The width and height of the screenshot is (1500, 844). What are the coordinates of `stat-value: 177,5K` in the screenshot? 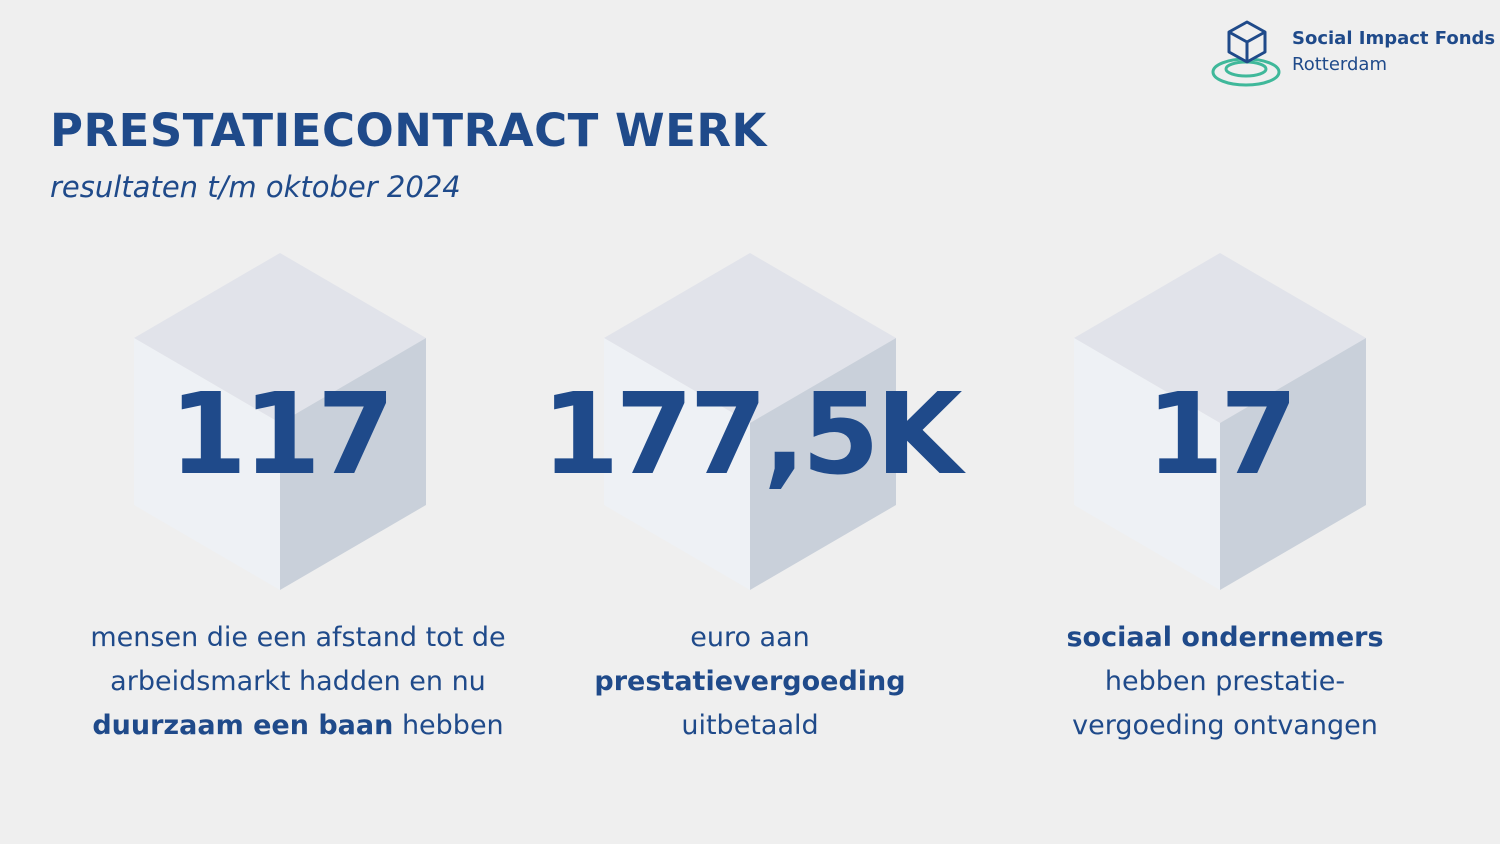 It's located at (751, 435).